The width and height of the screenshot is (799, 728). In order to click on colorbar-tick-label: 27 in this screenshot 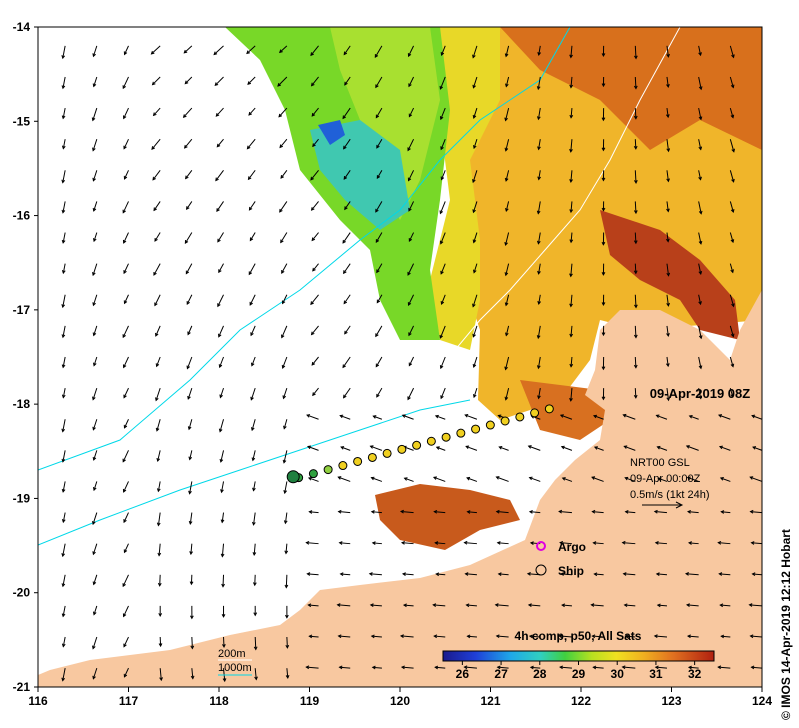, I will do `click(501, 674)`.